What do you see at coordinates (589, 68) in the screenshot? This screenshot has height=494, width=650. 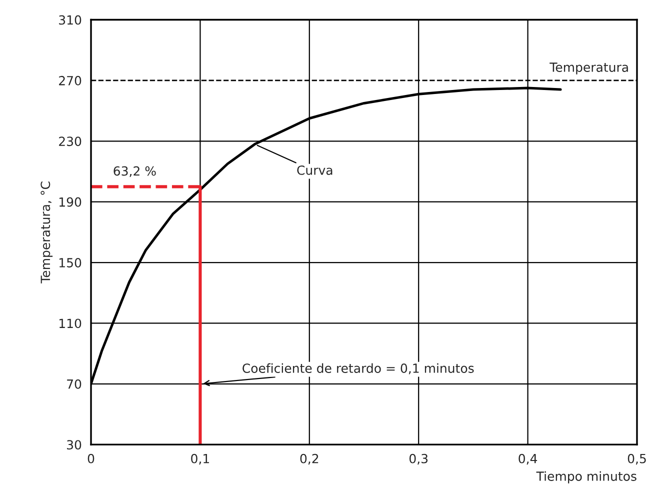 I see `ref-line-label: Temperatura` at bounding box center [589, 68].